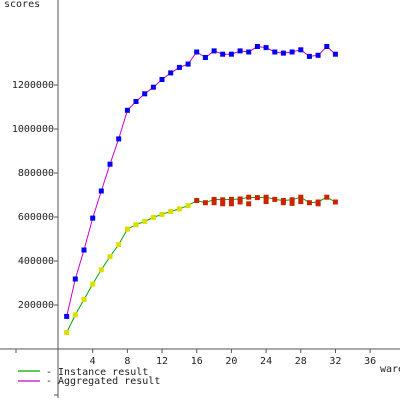 The image size is (400, 400). I want to click on legend-dash-instance: -, so click(49, 372).